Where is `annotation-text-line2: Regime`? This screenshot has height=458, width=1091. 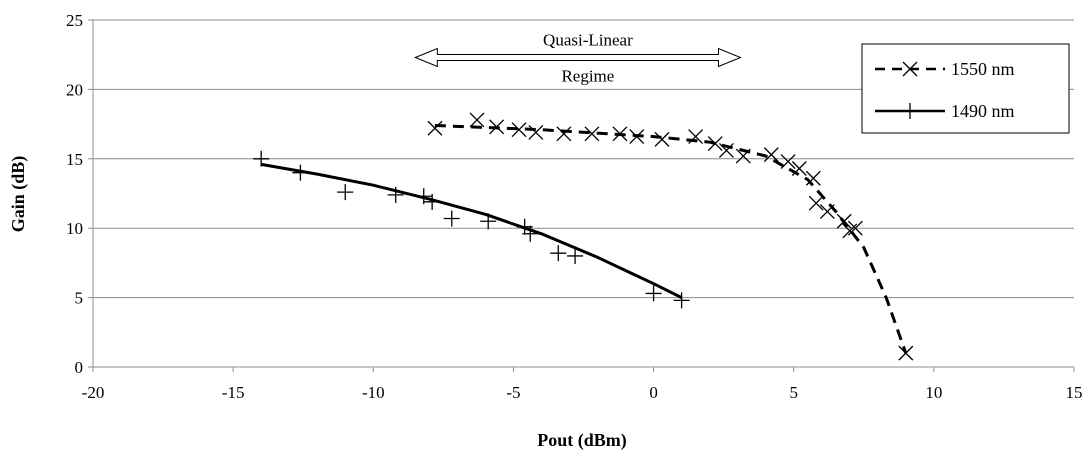 annotation-text-line2: Regime is located at coordinates (587, 75).